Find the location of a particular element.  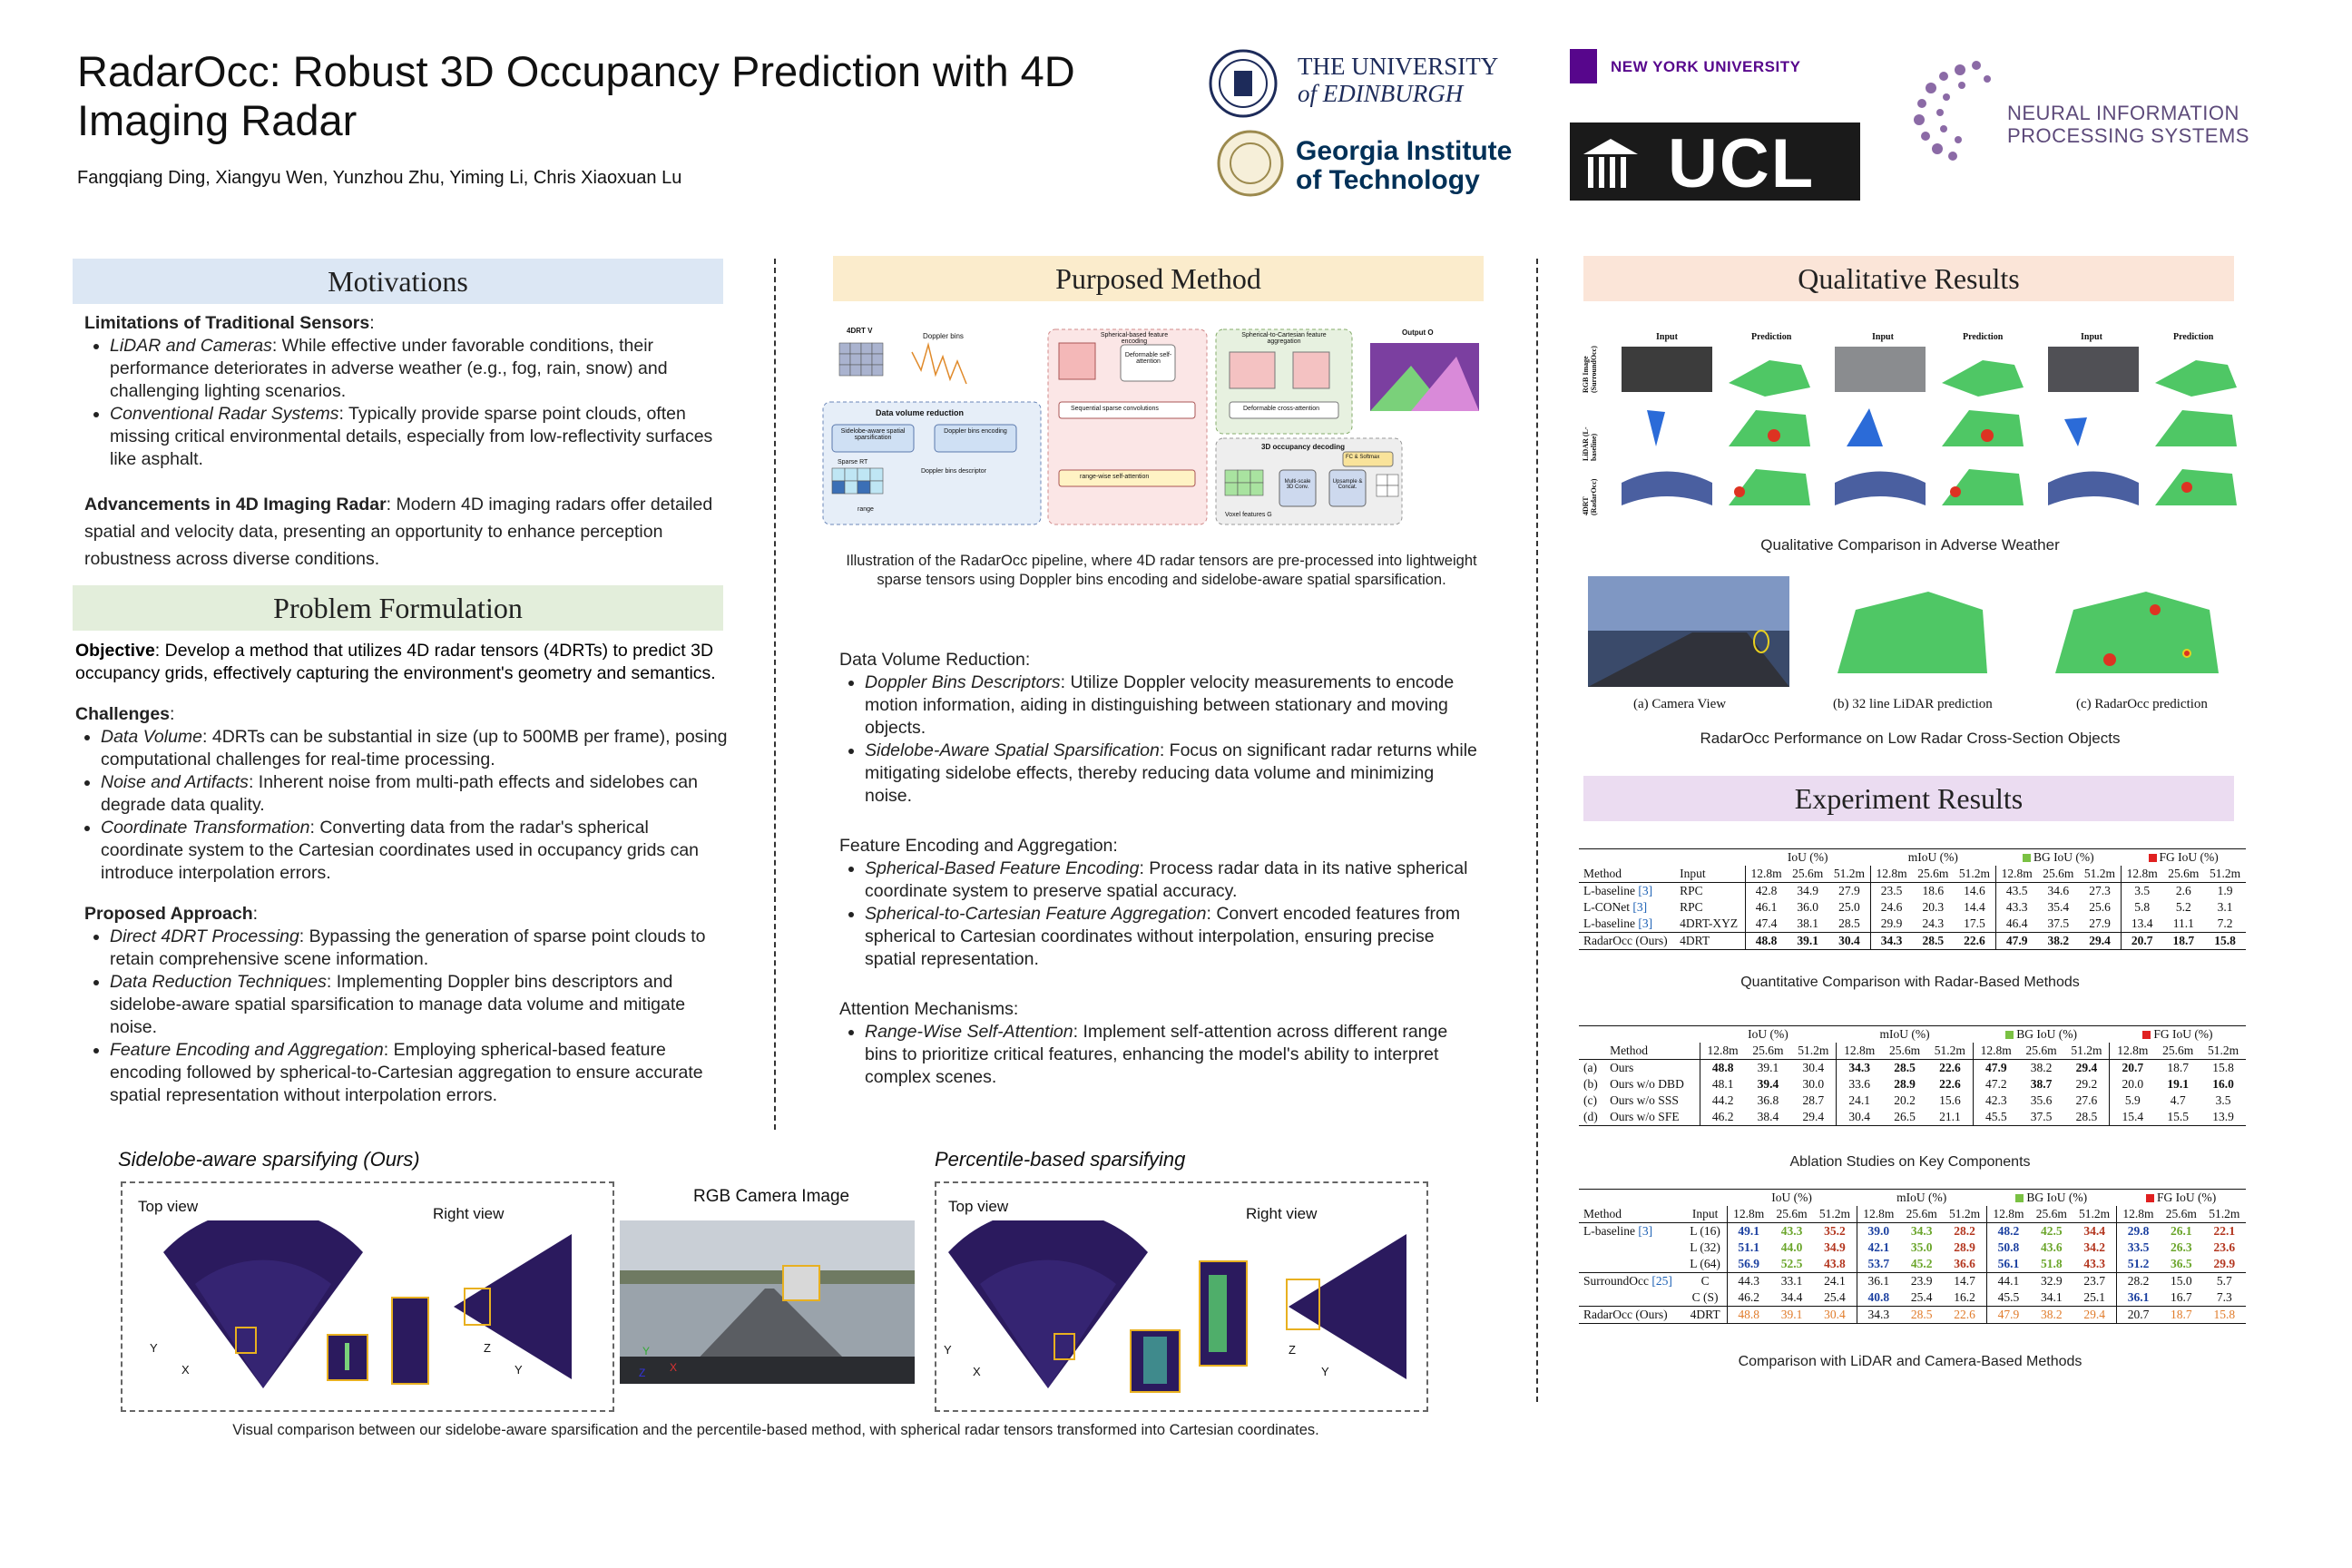

value-cell: 15.4 is located at coordinates (2132, 1117).